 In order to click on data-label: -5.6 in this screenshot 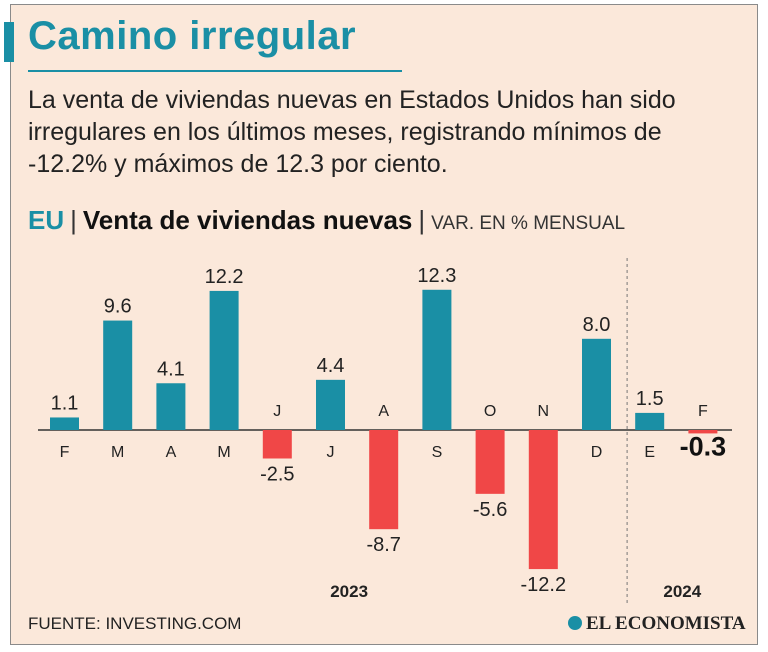, I will do `click(490, 510)`.